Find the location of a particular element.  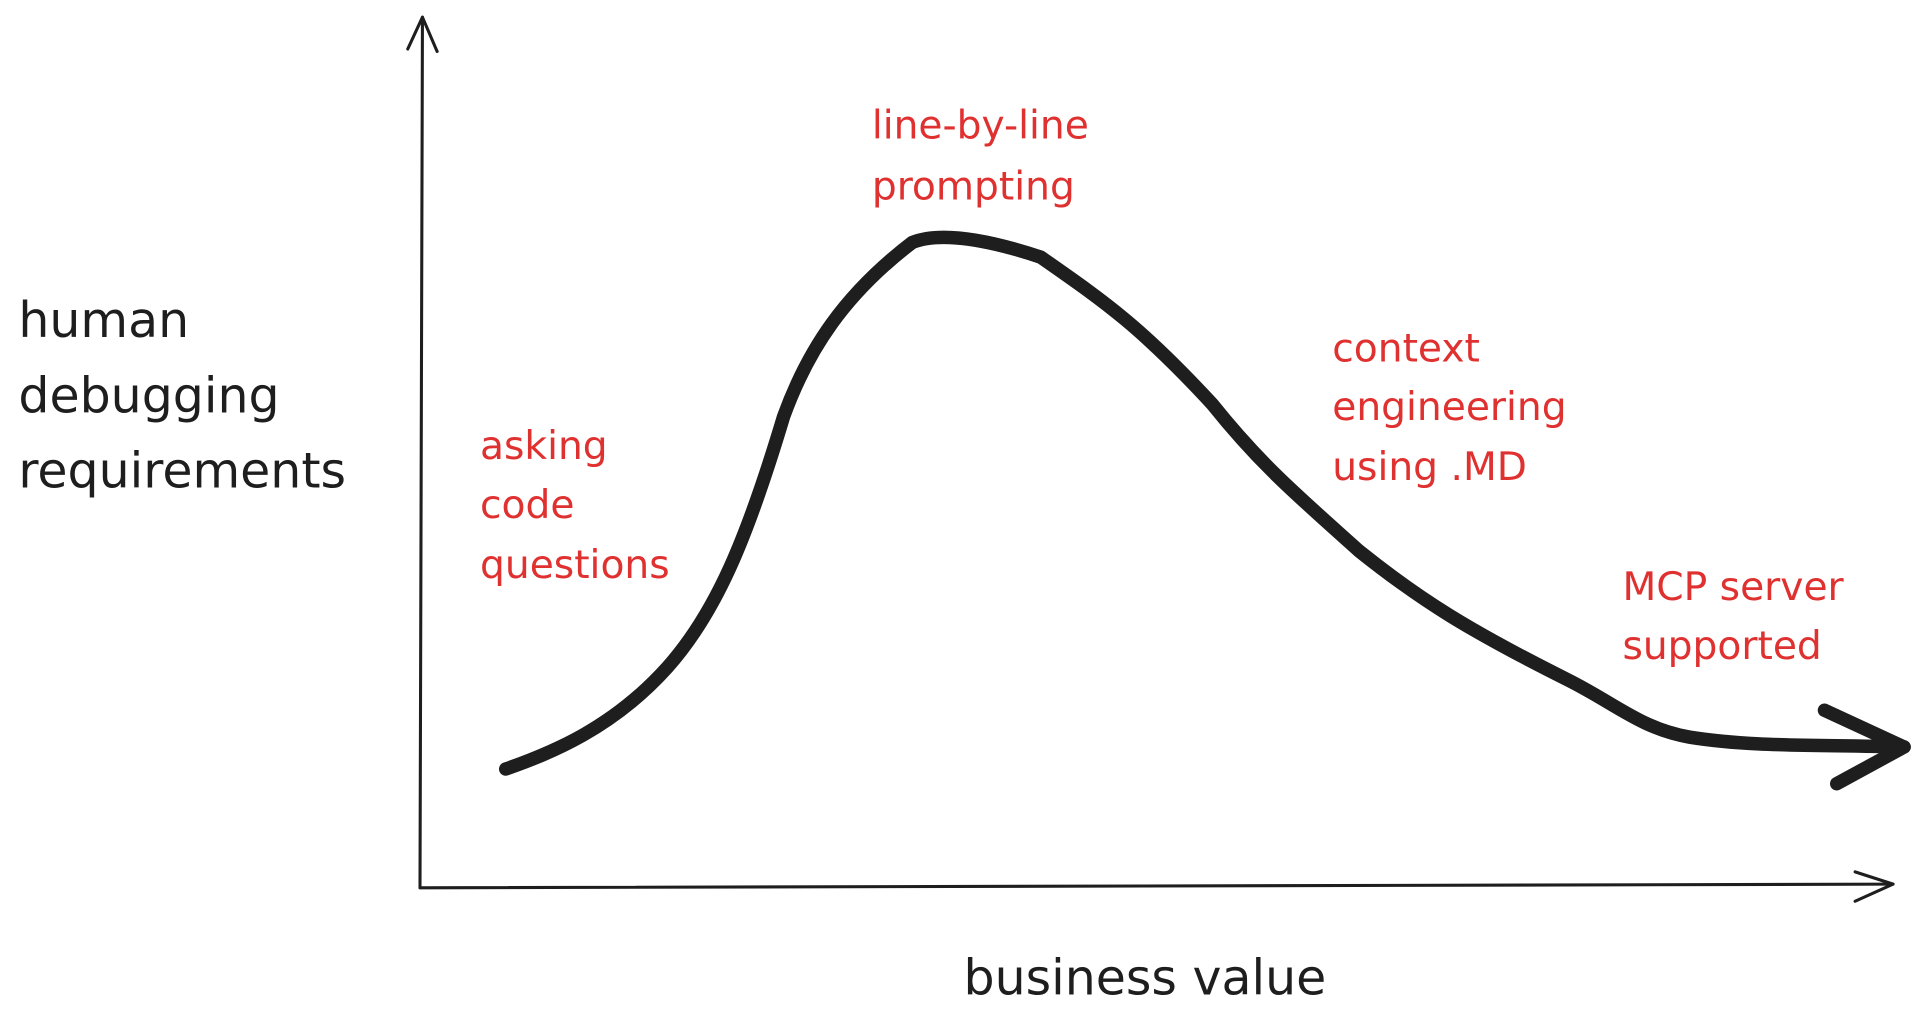

x-axis-arrow is located at coordinates (1874, 886).